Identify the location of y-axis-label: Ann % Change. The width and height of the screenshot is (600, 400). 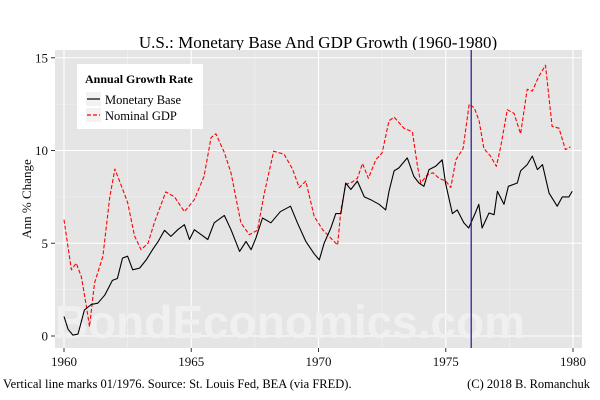
(26, 199).